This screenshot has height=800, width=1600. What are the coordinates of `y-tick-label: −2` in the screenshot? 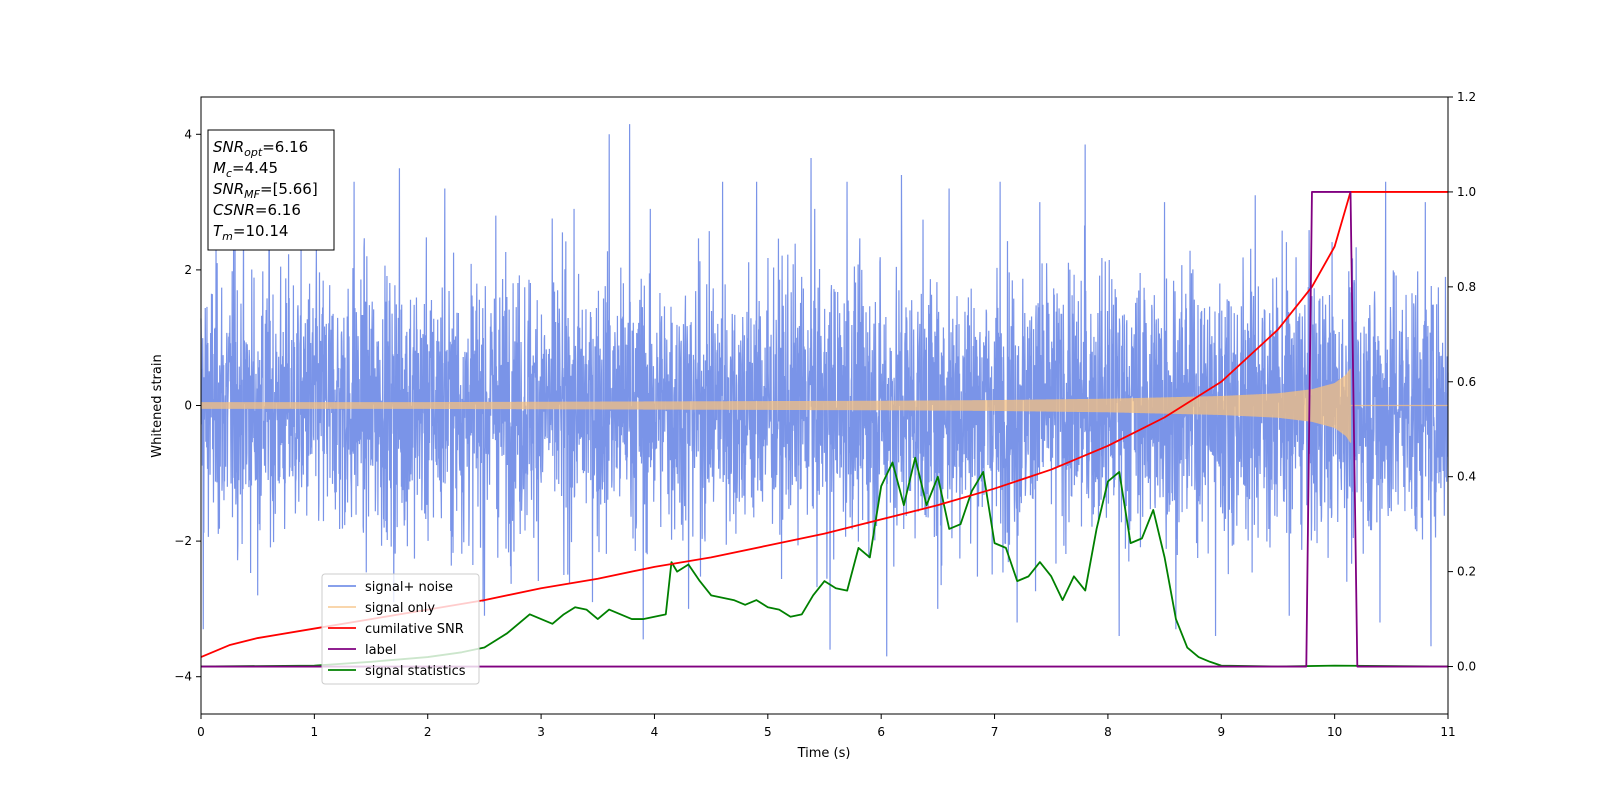 It's located at (183, 541).